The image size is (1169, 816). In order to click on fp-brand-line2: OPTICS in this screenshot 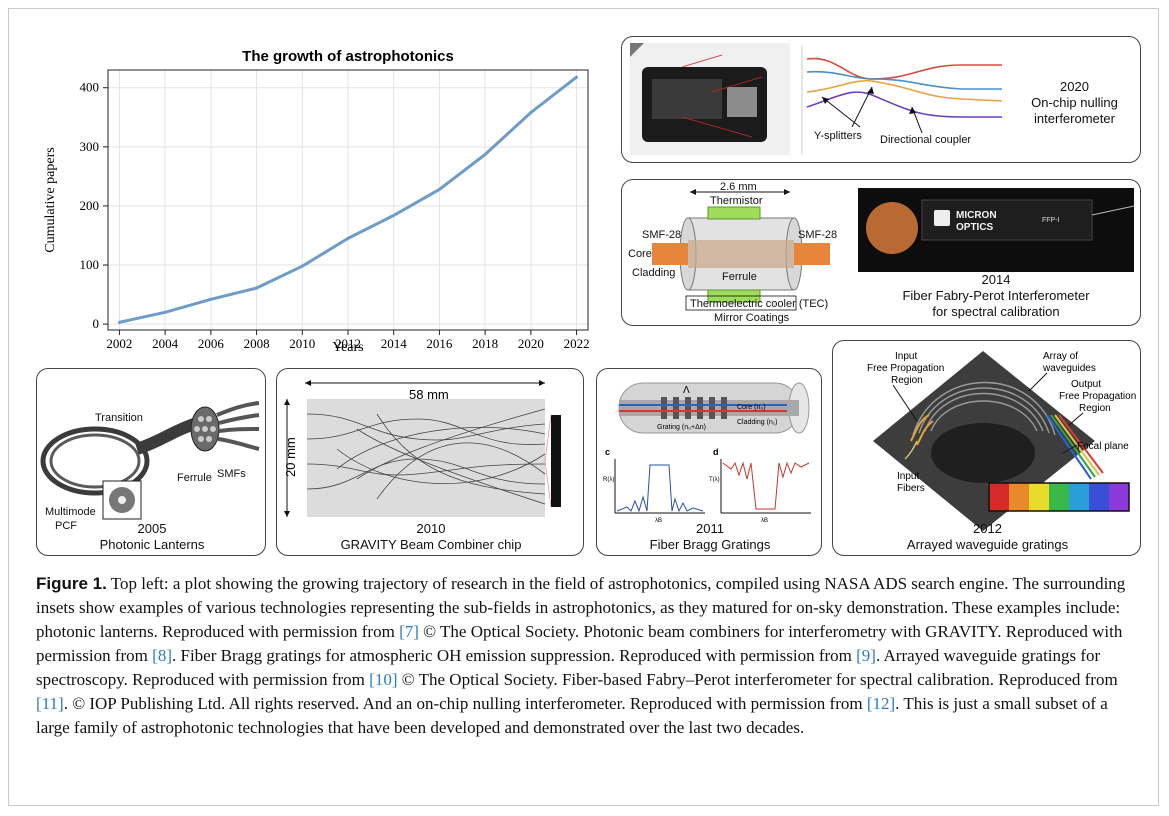, I will do `click(975, 227)`.